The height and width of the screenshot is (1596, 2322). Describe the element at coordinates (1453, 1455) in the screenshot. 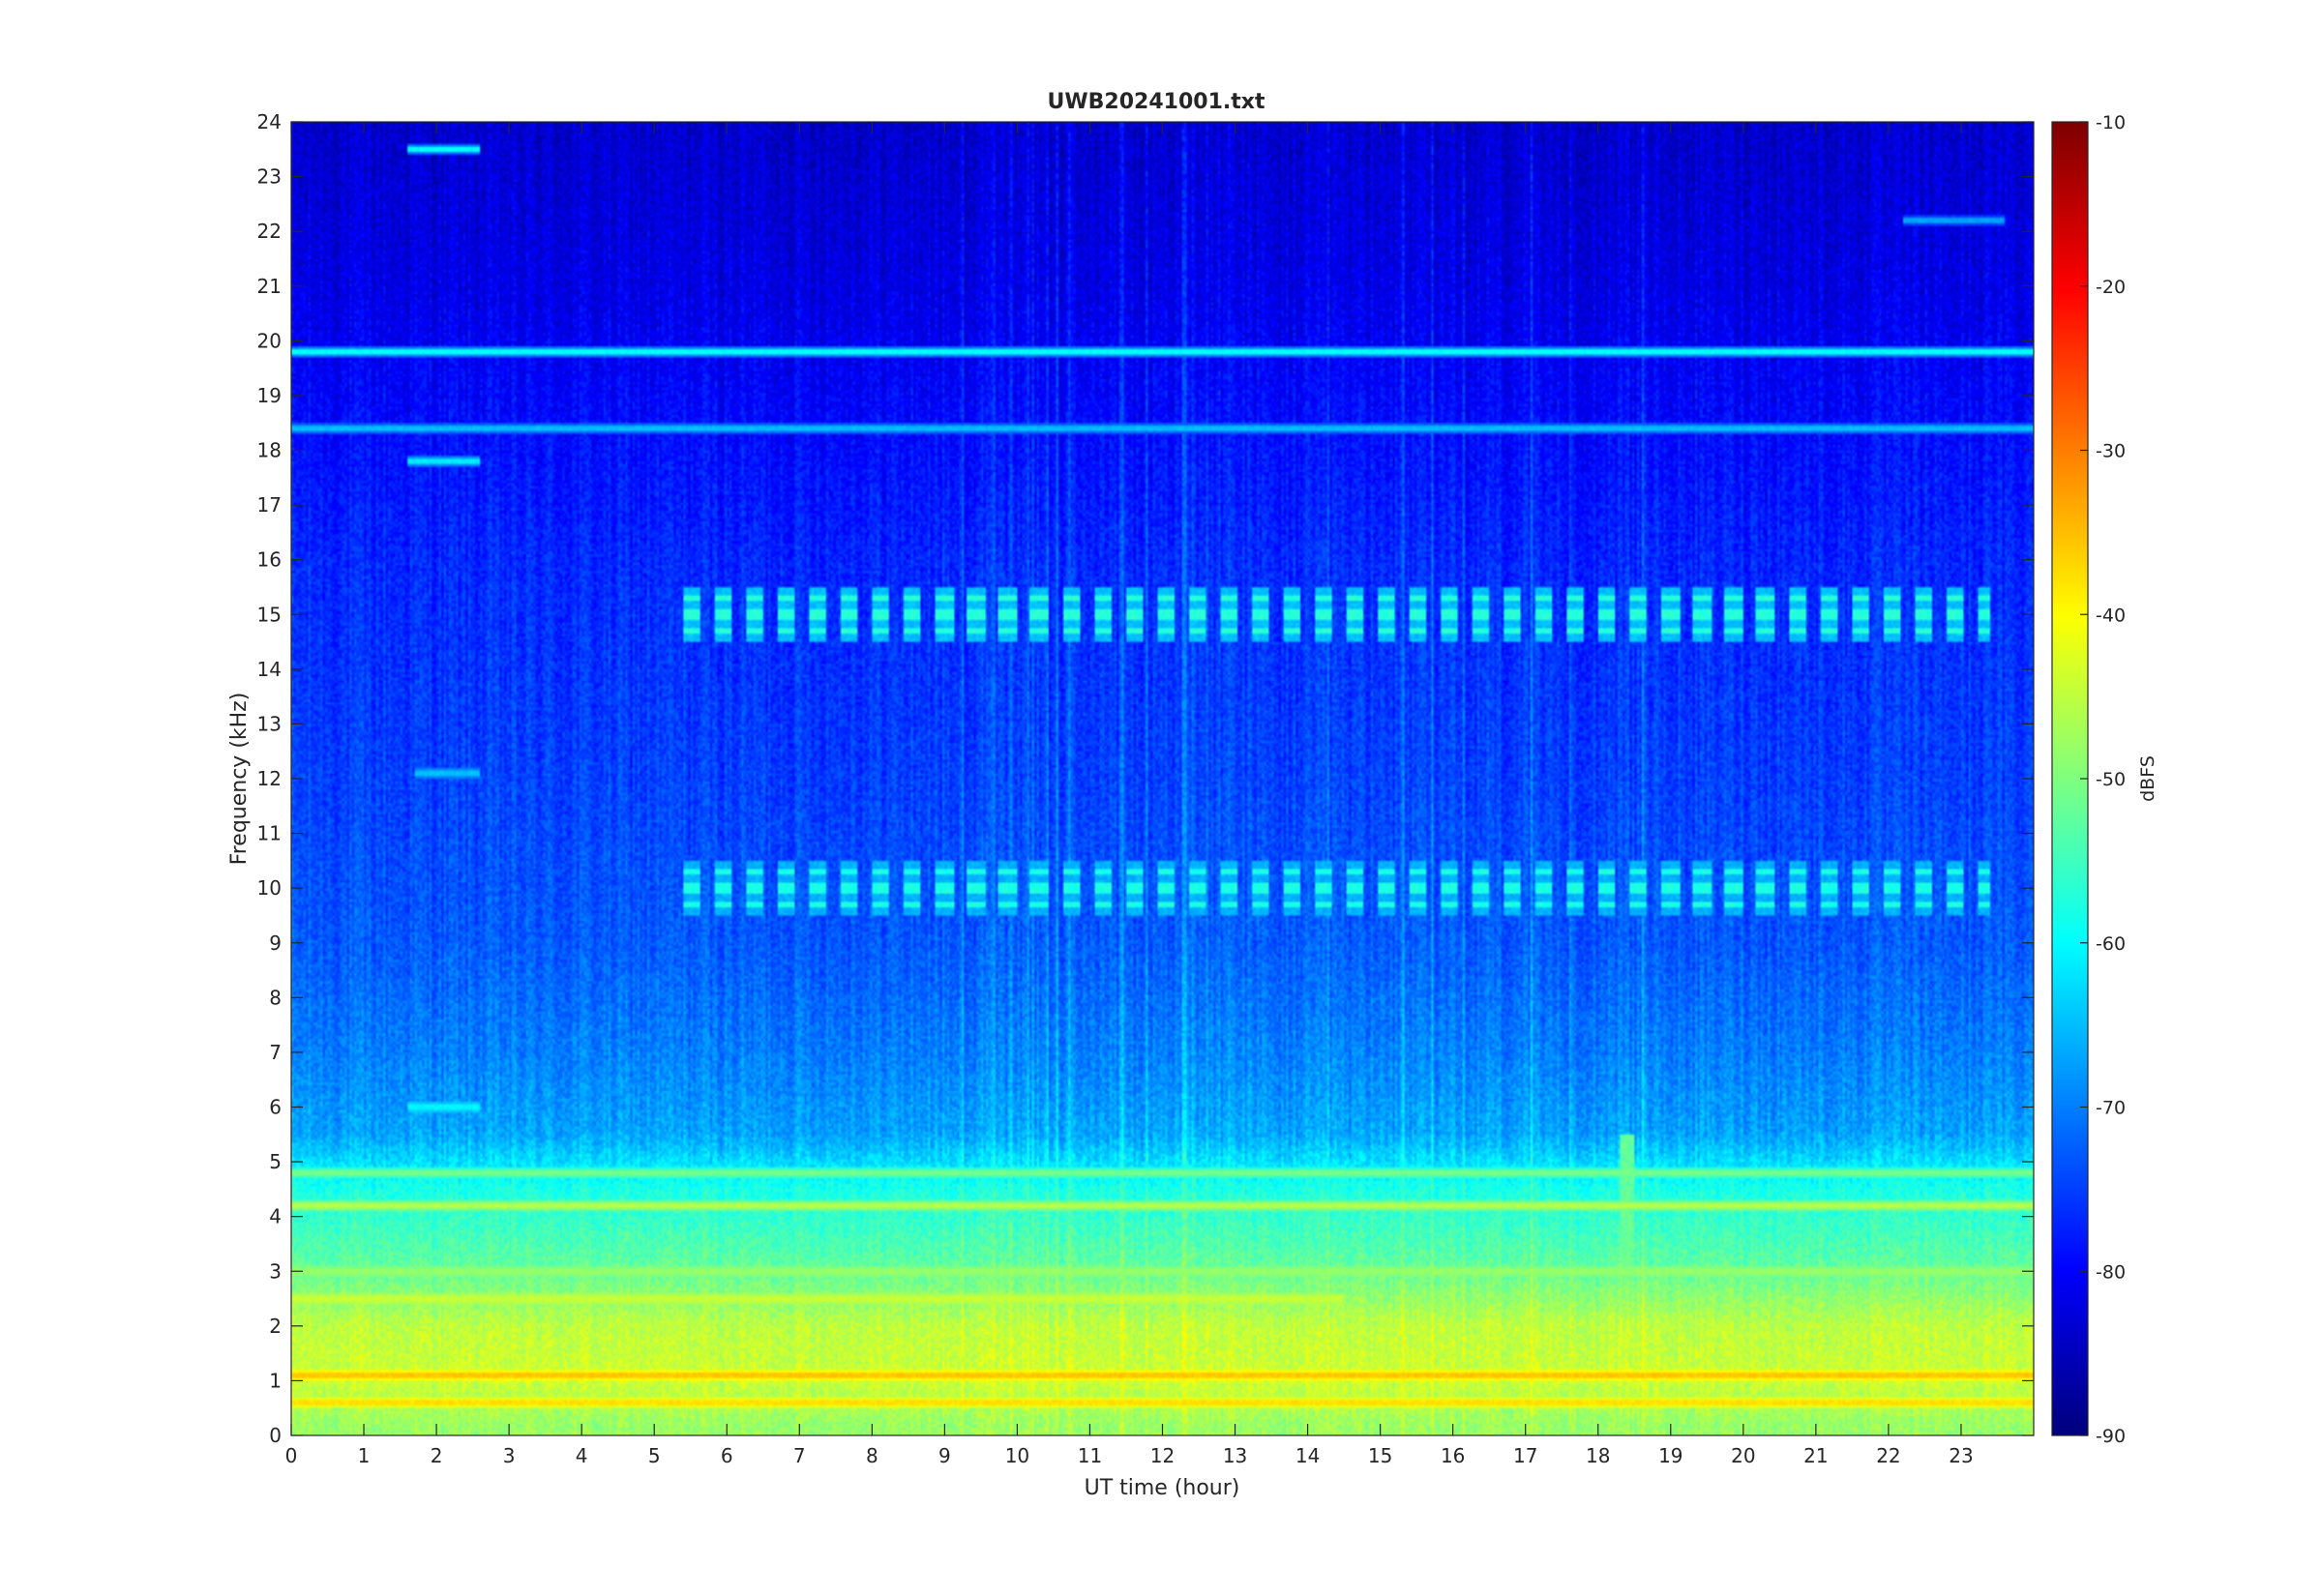

I see `x-tick-label: 16` at that location.